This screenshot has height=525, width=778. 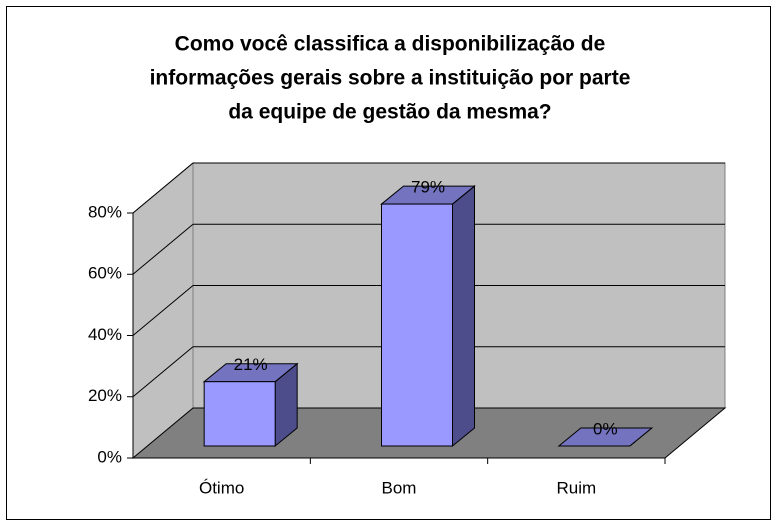 What do you see at coordinates (105, 334) in the screenshot?
I see `y-tick-label: 40%` at bounding box center [105, 334].